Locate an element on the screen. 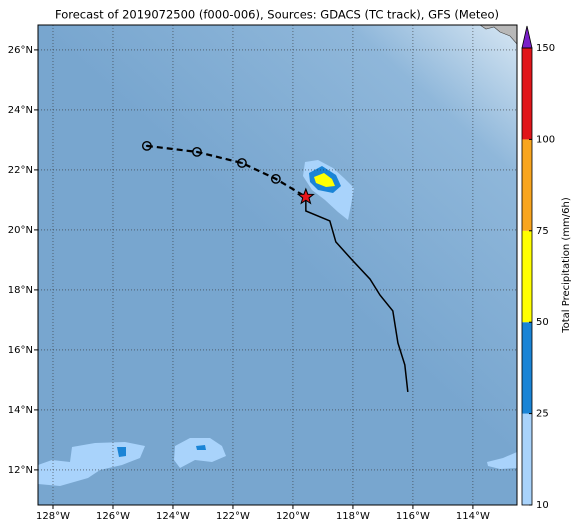  y-tick-label: 20°N is located at coordinates (20, 230).